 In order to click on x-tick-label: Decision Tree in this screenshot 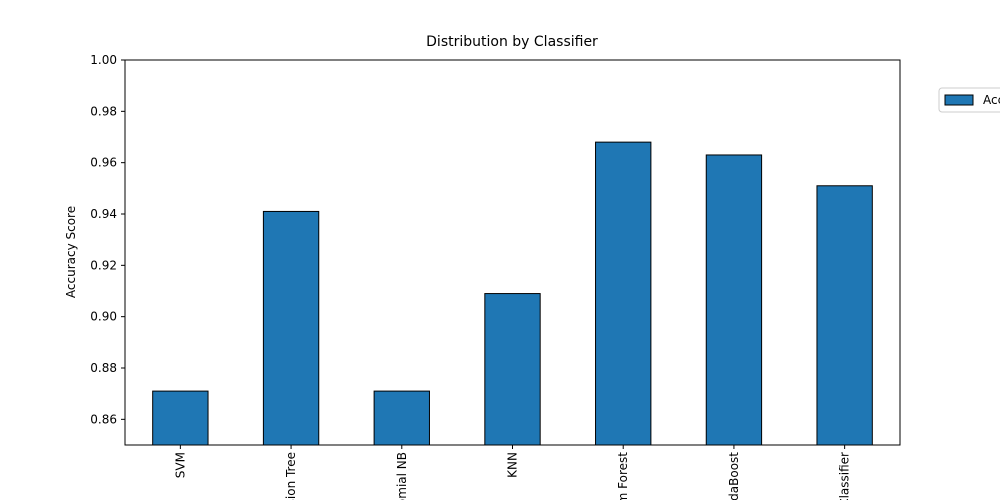, I will do `click(291, 476)`.